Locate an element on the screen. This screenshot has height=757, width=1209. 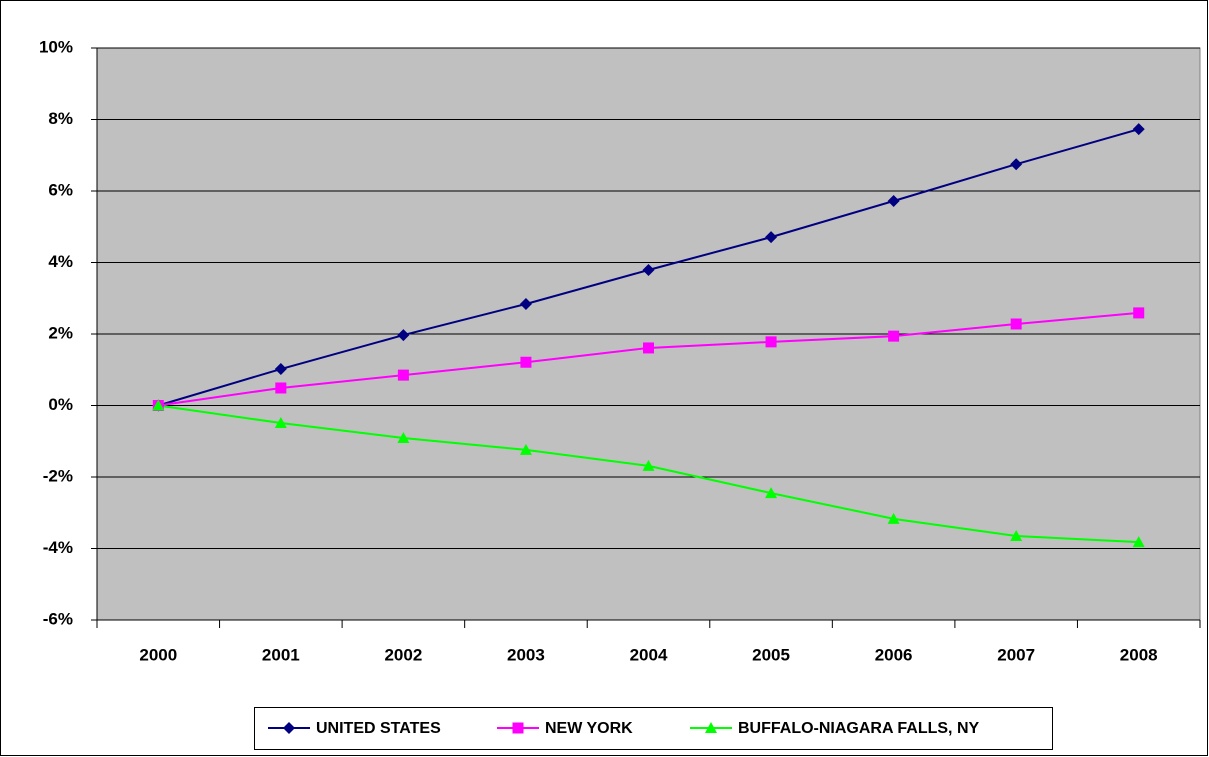
legend-label: BUFFALO-NIAGARA FALLS, NY is located at coordinates (859, 728).